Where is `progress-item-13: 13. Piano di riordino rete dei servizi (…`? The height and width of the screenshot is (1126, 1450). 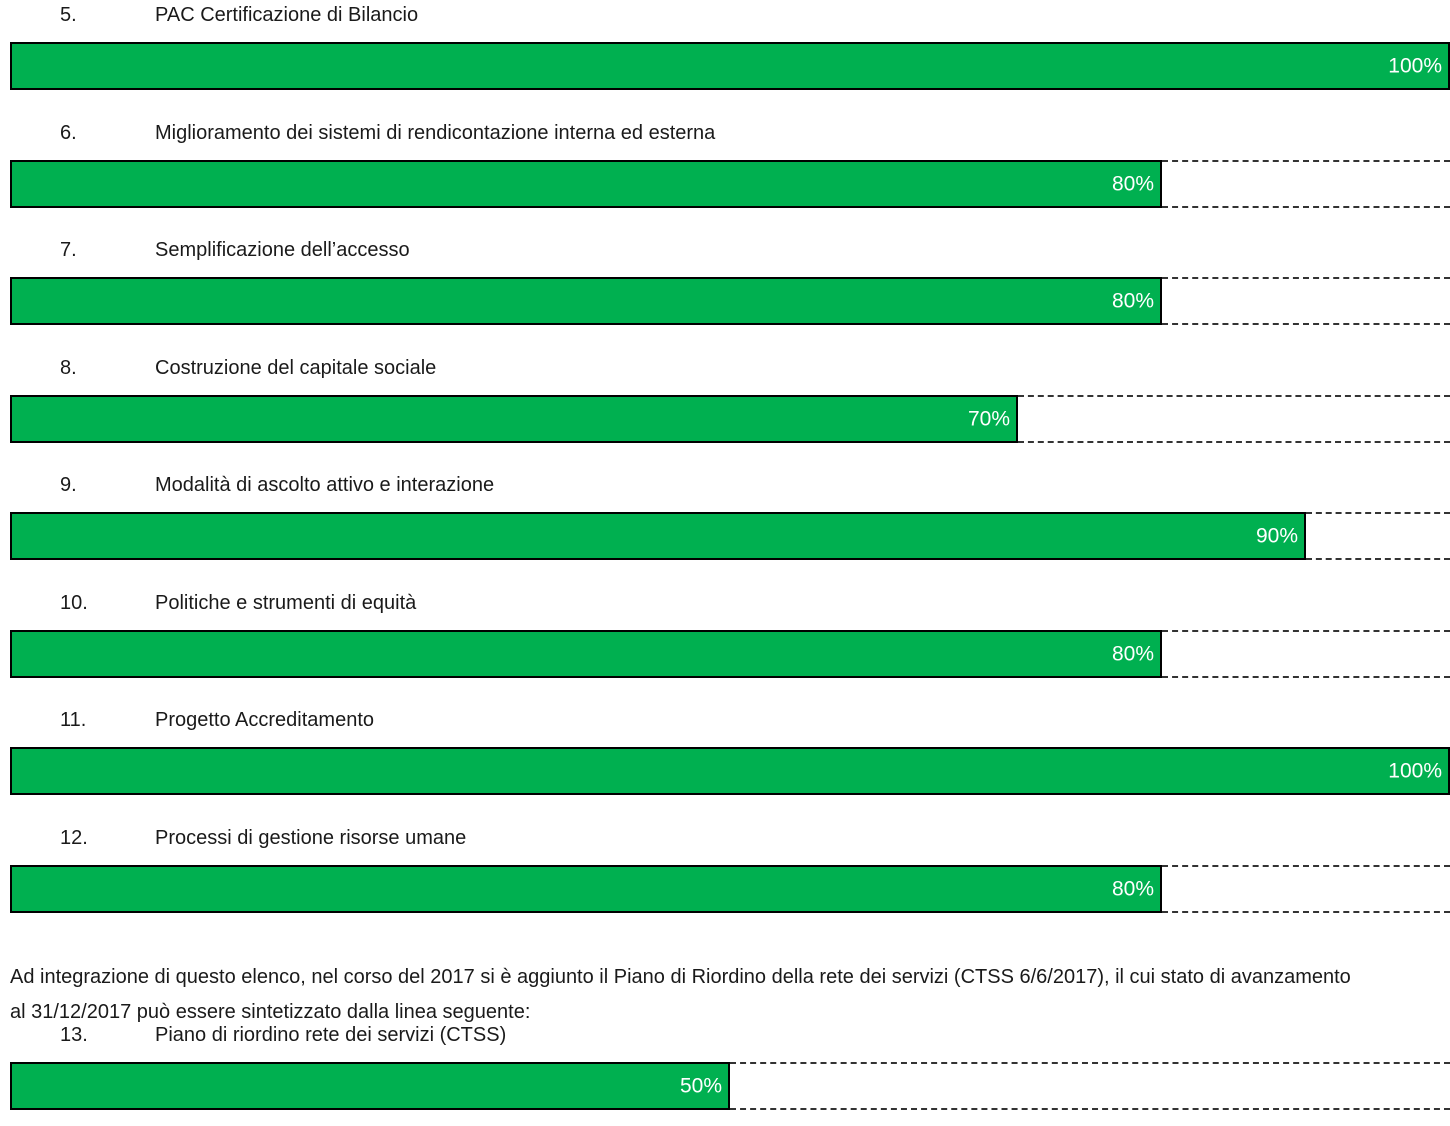 progress-item-13: 13. Piano di riordino rete dei servizi (… is located at coordinates (725, 1070).